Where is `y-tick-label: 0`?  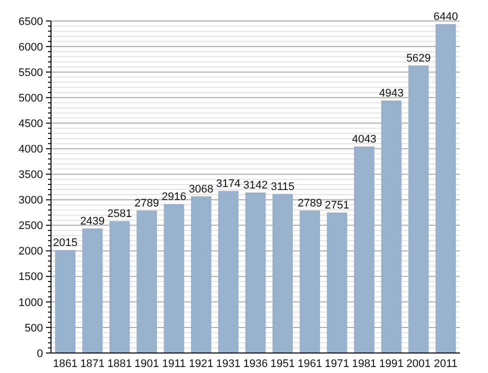
y-tick-label: 0 is located at coordinates (39, 354).